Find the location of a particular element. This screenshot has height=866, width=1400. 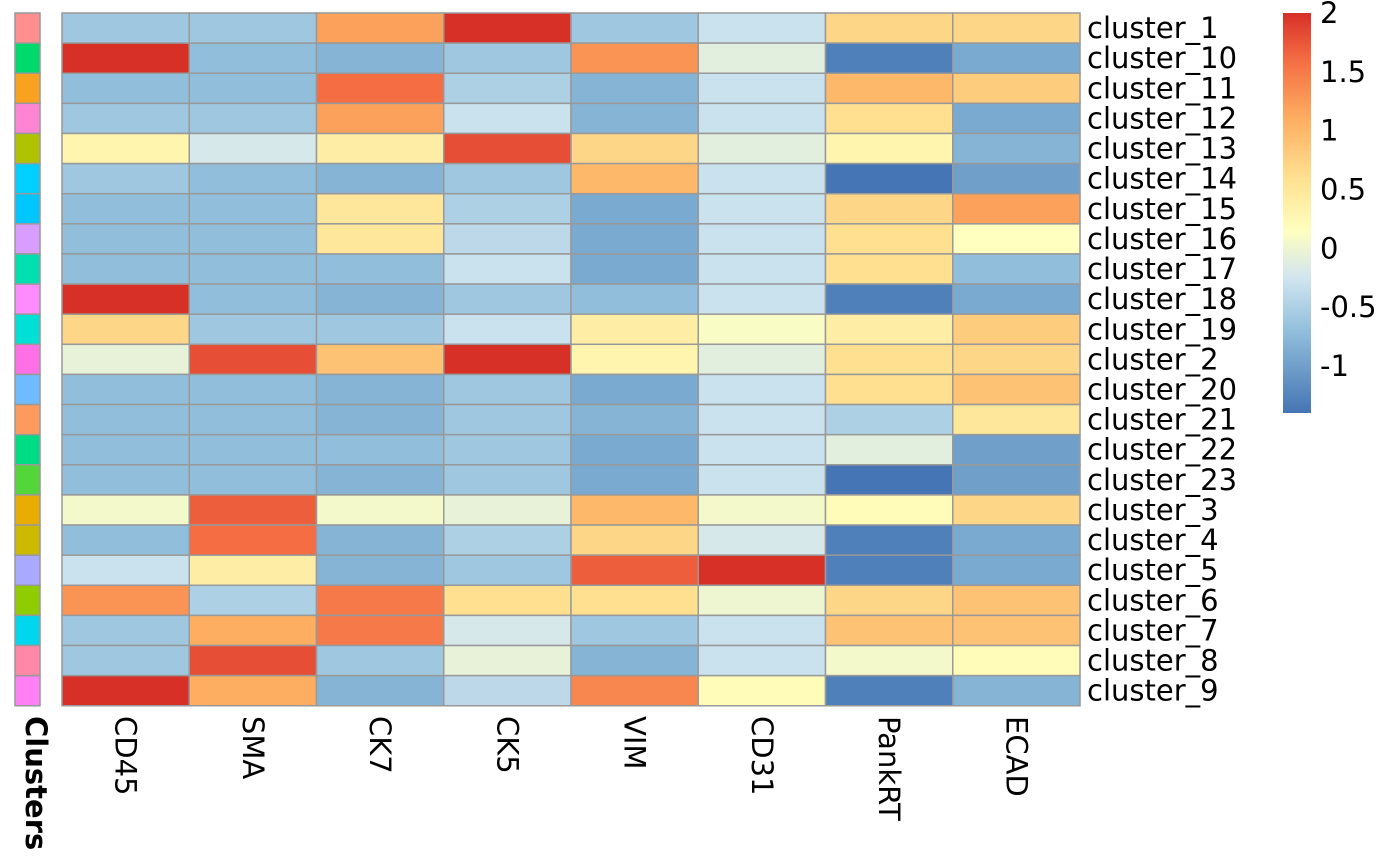

row-label: cluster_23 is located at coordinates (1162, 480).